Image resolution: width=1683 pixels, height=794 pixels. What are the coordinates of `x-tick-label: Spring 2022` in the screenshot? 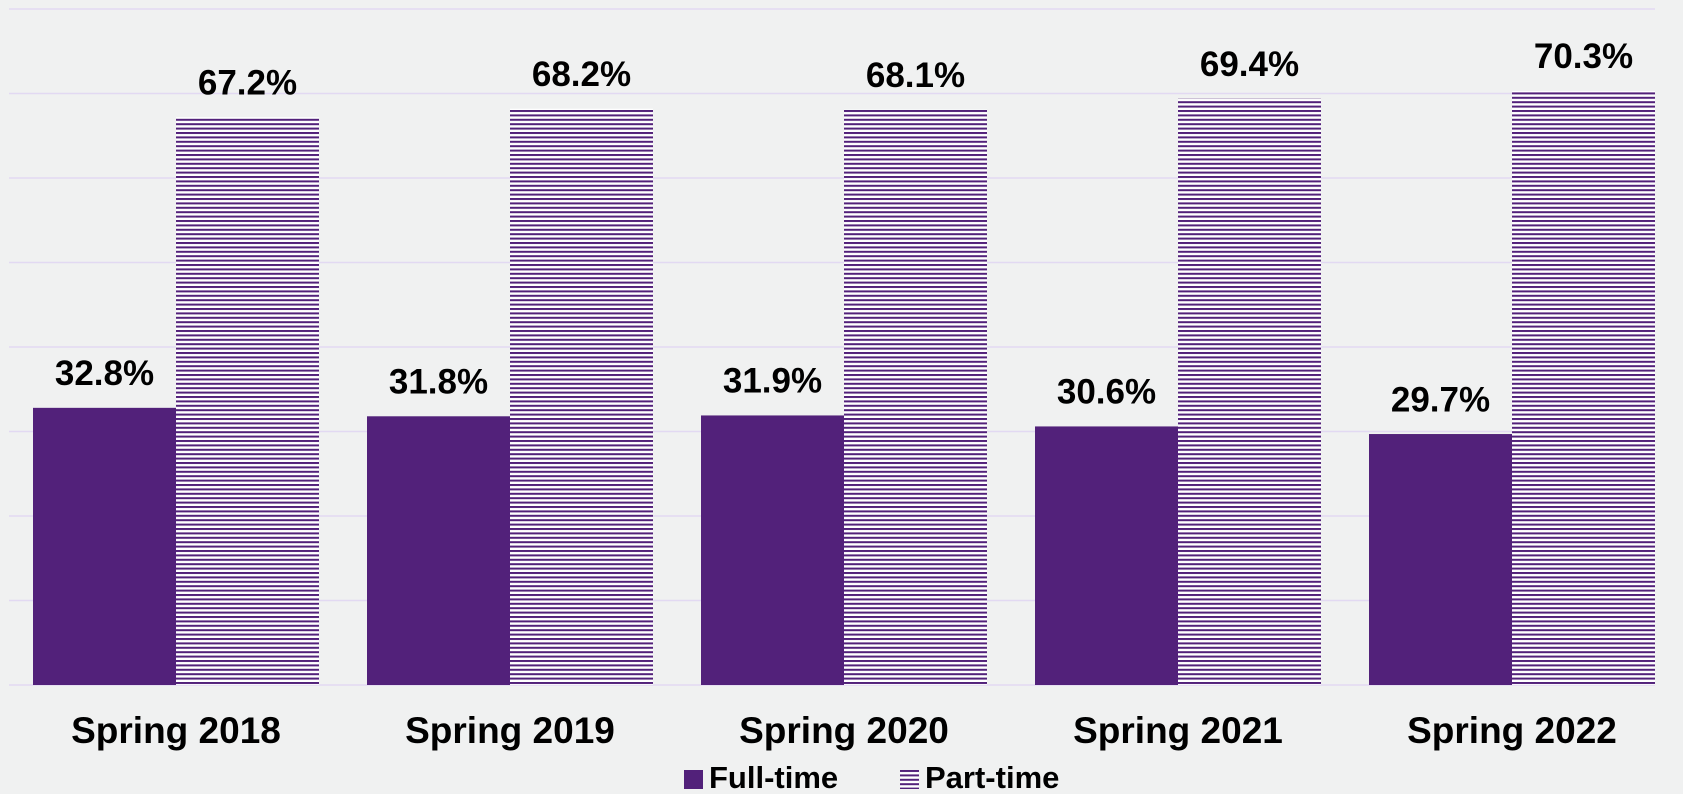 It's located at (1512, 730).